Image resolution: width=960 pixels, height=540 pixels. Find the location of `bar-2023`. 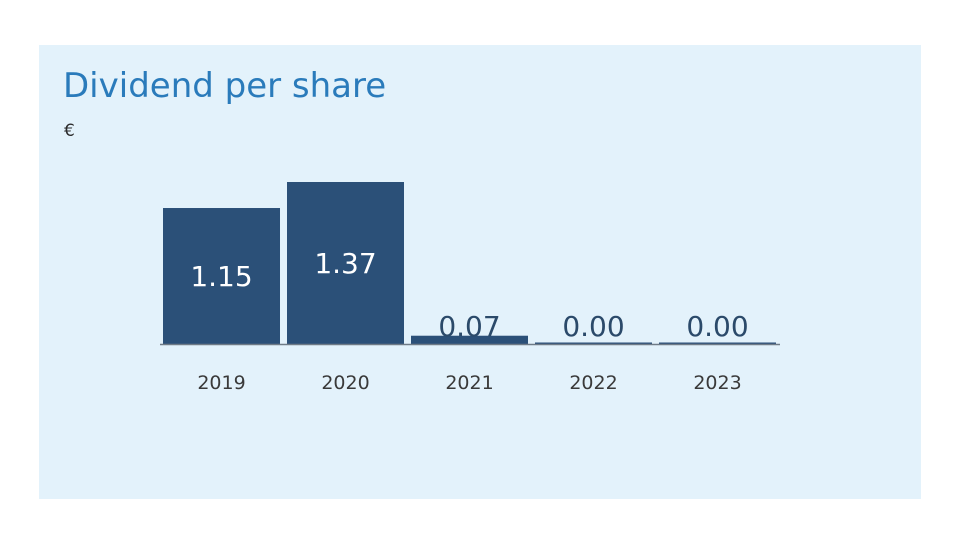

bar-2023 is located at coordinates (717, 343).